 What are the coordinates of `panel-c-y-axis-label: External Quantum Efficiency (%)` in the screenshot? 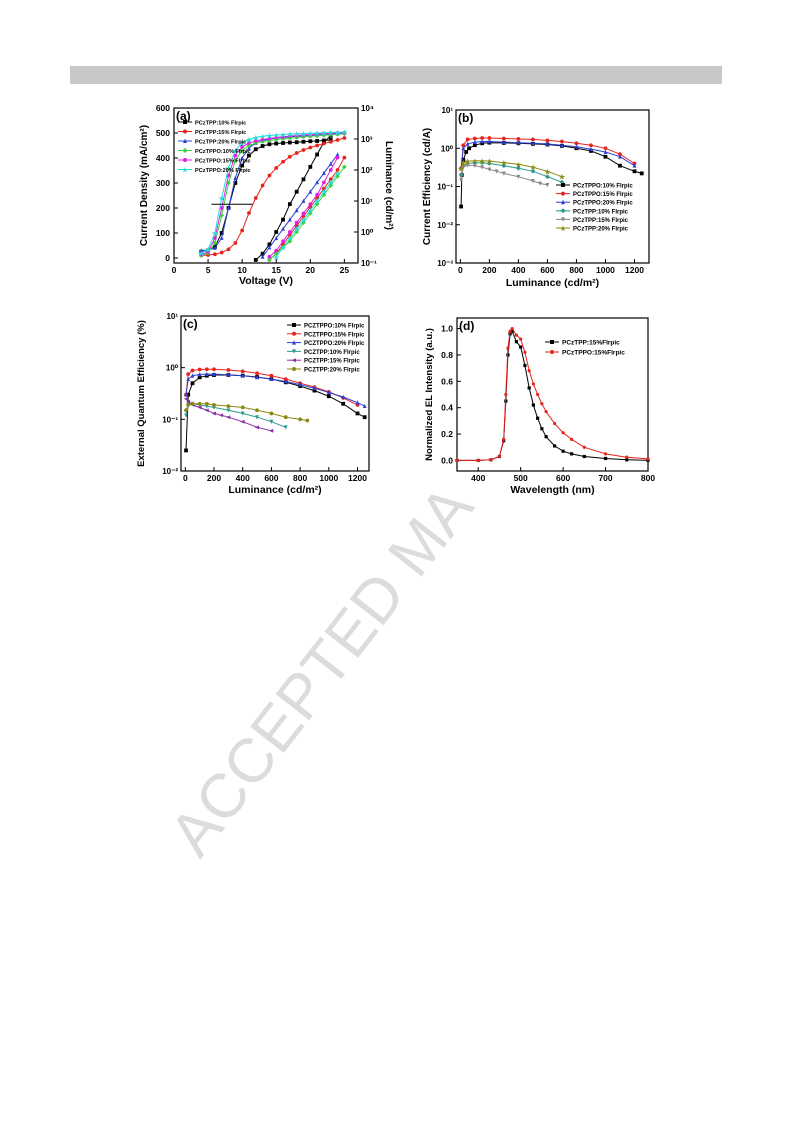 It's located at (141, 393).